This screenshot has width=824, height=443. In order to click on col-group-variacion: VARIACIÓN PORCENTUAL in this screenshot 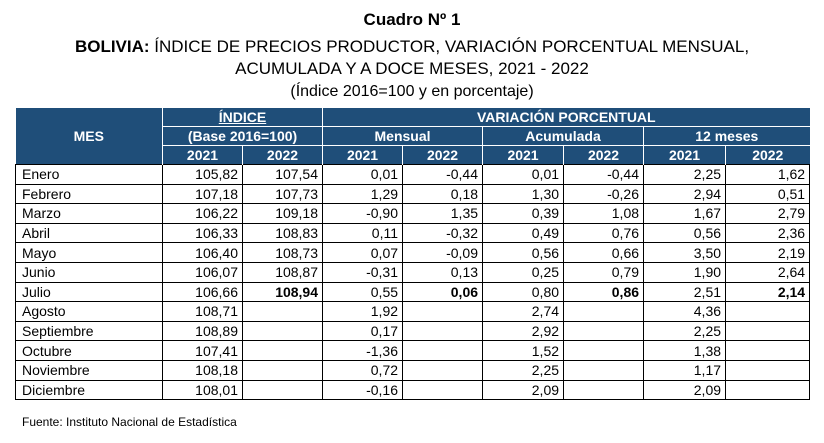, I will do `click(566, 117)`.